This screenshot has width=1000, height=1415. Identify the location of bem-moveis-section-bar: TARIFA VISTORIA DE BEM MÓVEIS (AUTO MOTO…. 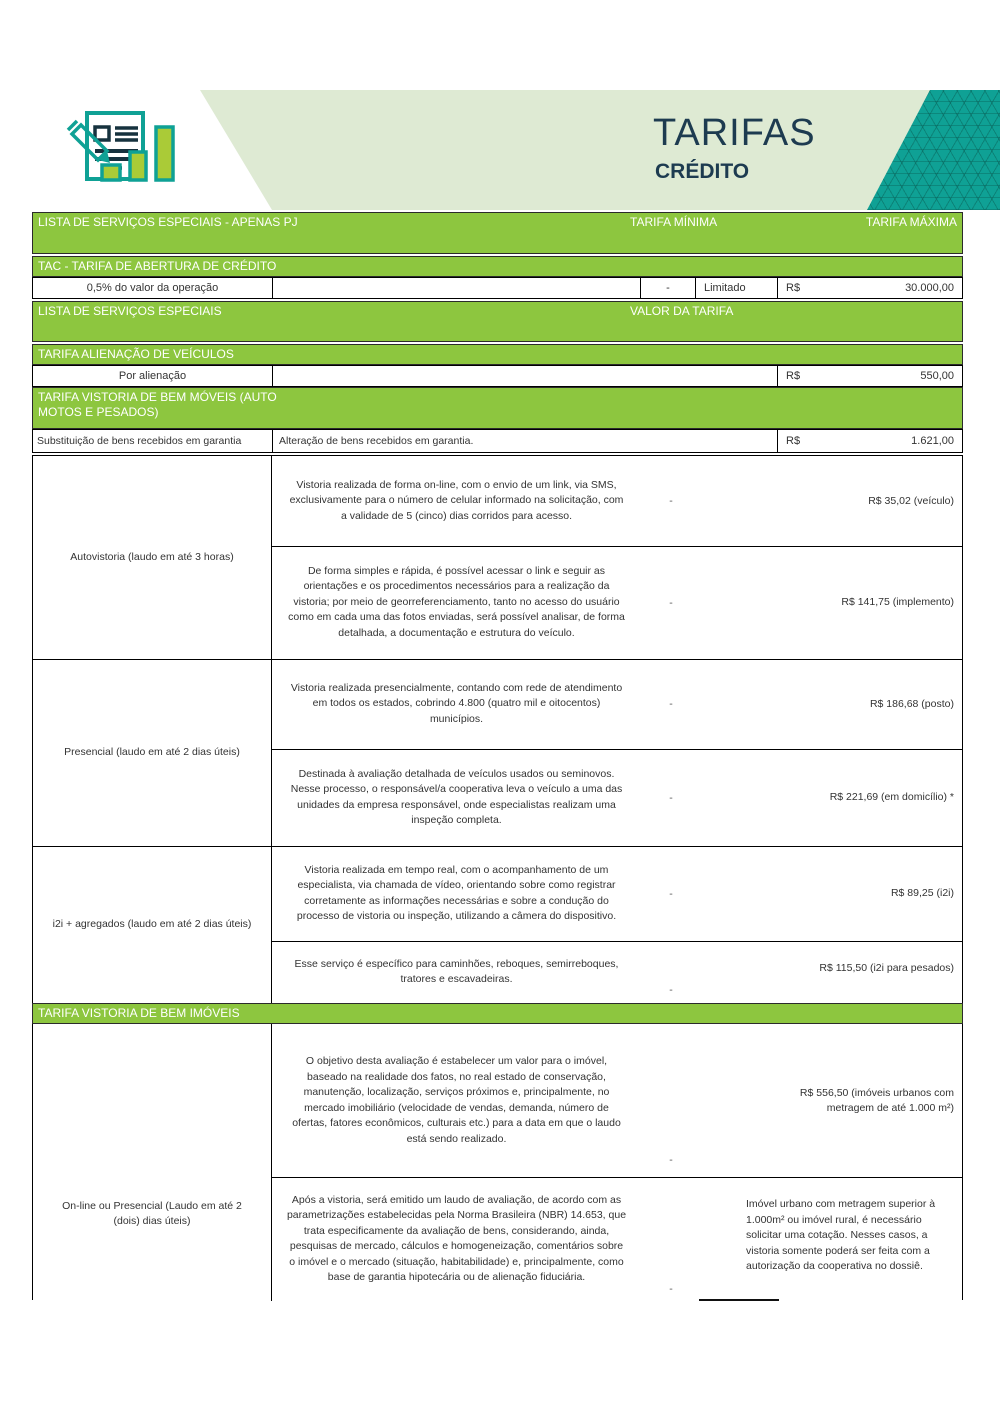
(497, 408).